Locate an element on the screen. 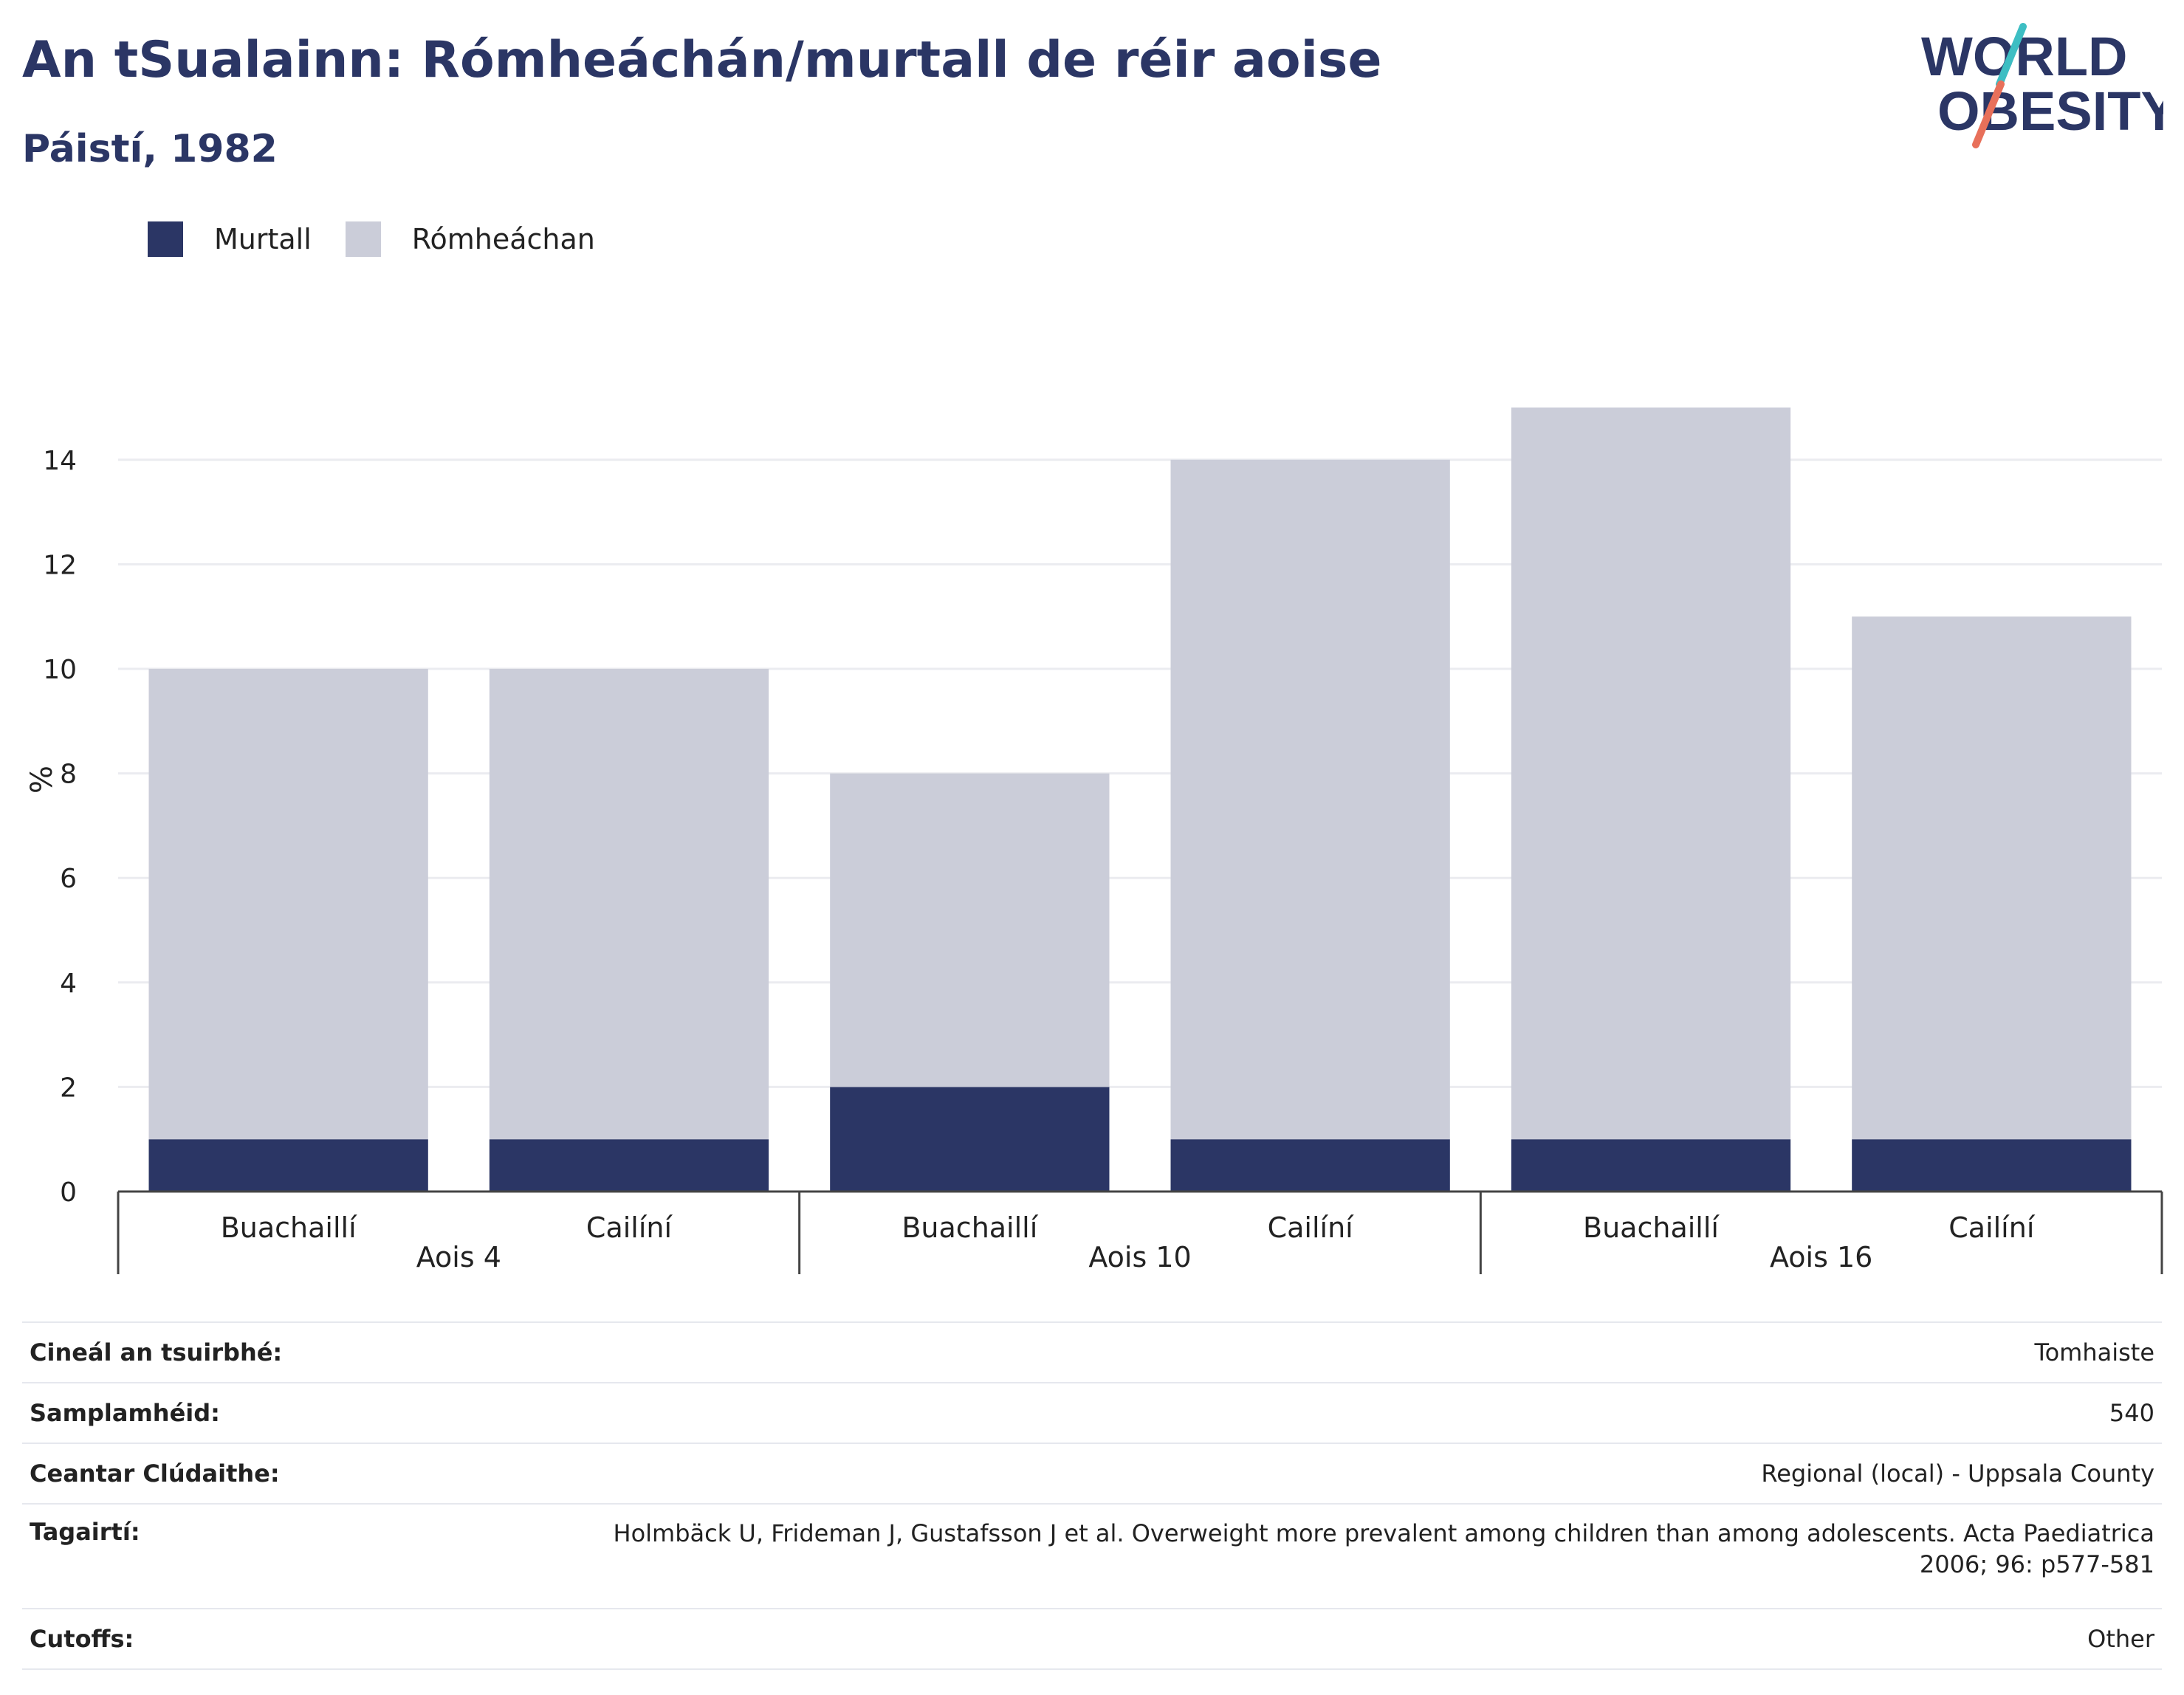 The height and width of the screenshot is (1695, 2184). y-tick-label: 0 is located at coordinates (68, 1192).